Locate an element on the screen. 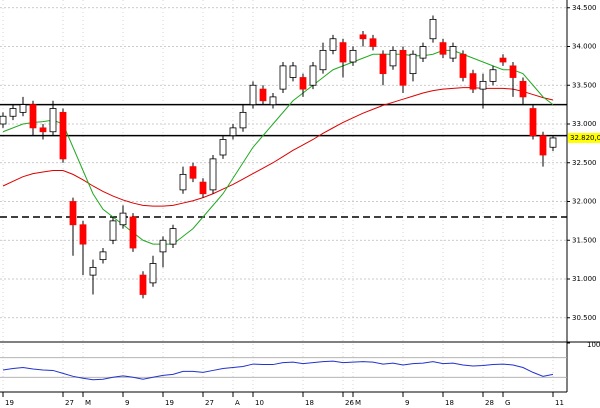 Image resolution: width=600 pixels, height=408 pixels. y-tick-label: 33.500 is located at coordinates (584, 85).